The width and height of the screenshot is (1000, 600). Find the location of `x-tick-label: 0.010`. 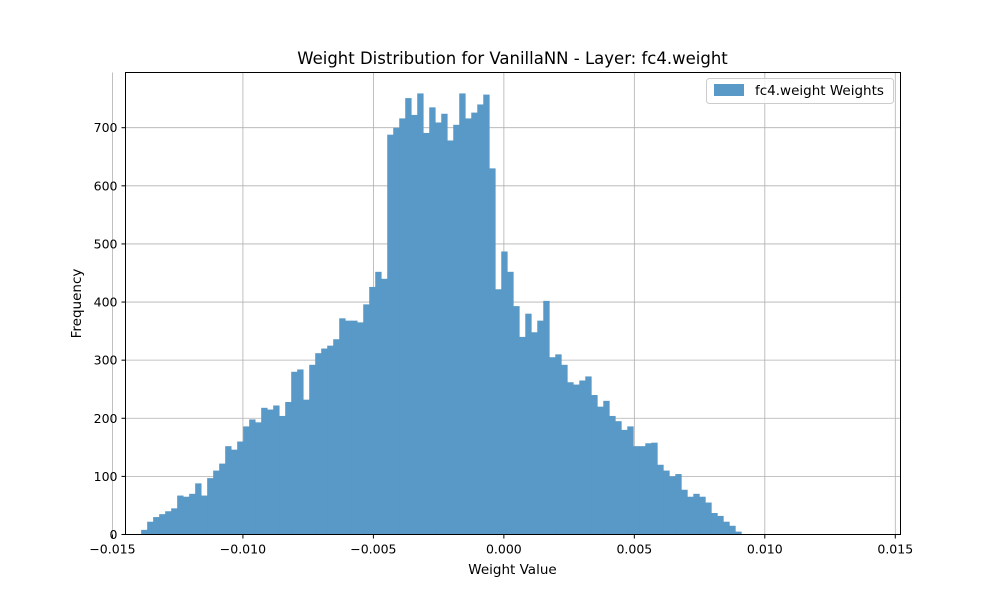

x-tick-label: 0.010 is located at coordinates (765, 549).